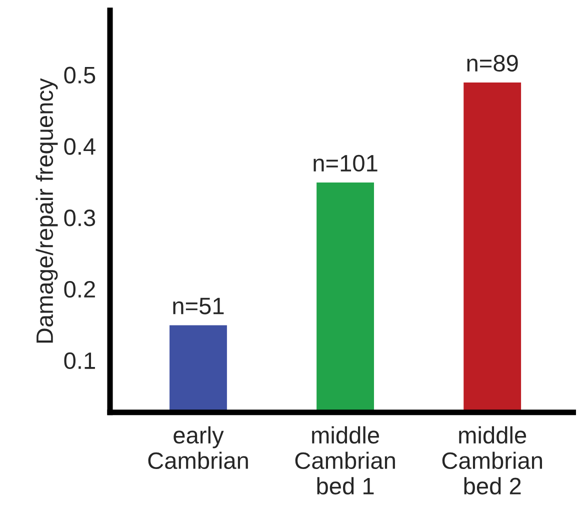  What do you see at coordinates (79, 289) in the screenshot?
I see `y-tick-label: 0.2` at bounding box center [79, 289].